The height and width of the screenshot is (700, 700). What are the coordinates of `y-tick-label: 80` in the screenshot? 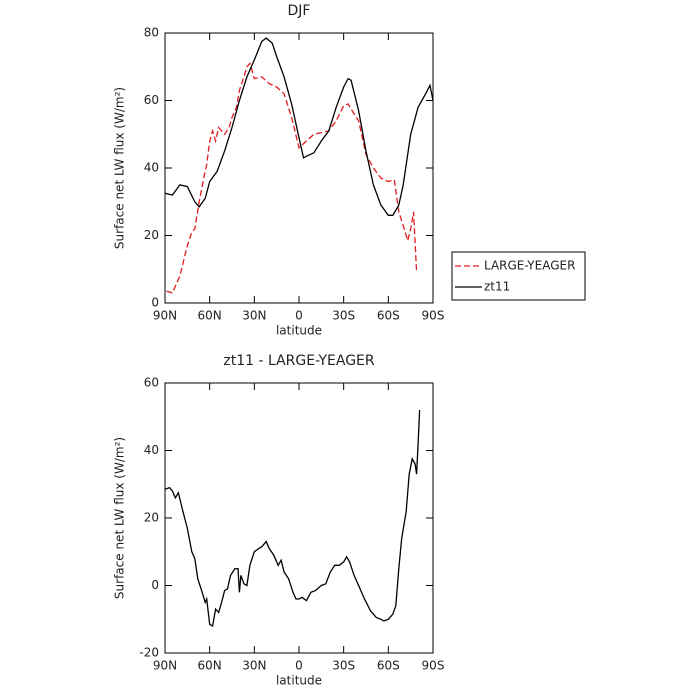 It's located at (151, 33).